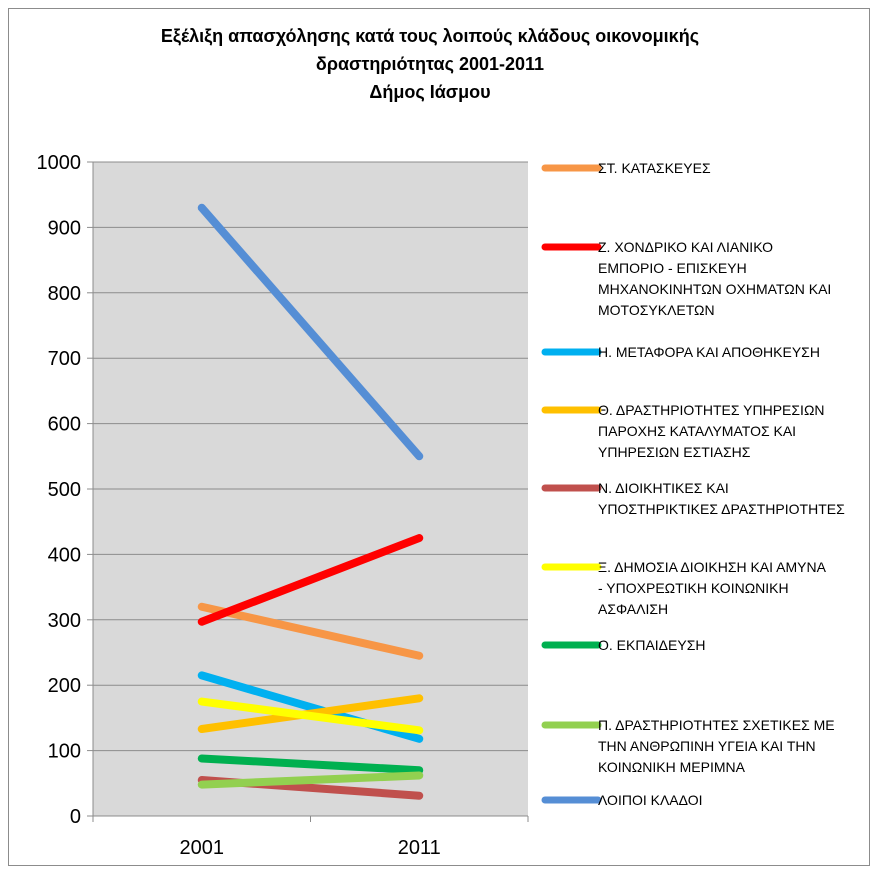 Image resolution: width=878 pixels, height=873 pixels. I want to click on y-tick-label: 1000, so click(59, 163).